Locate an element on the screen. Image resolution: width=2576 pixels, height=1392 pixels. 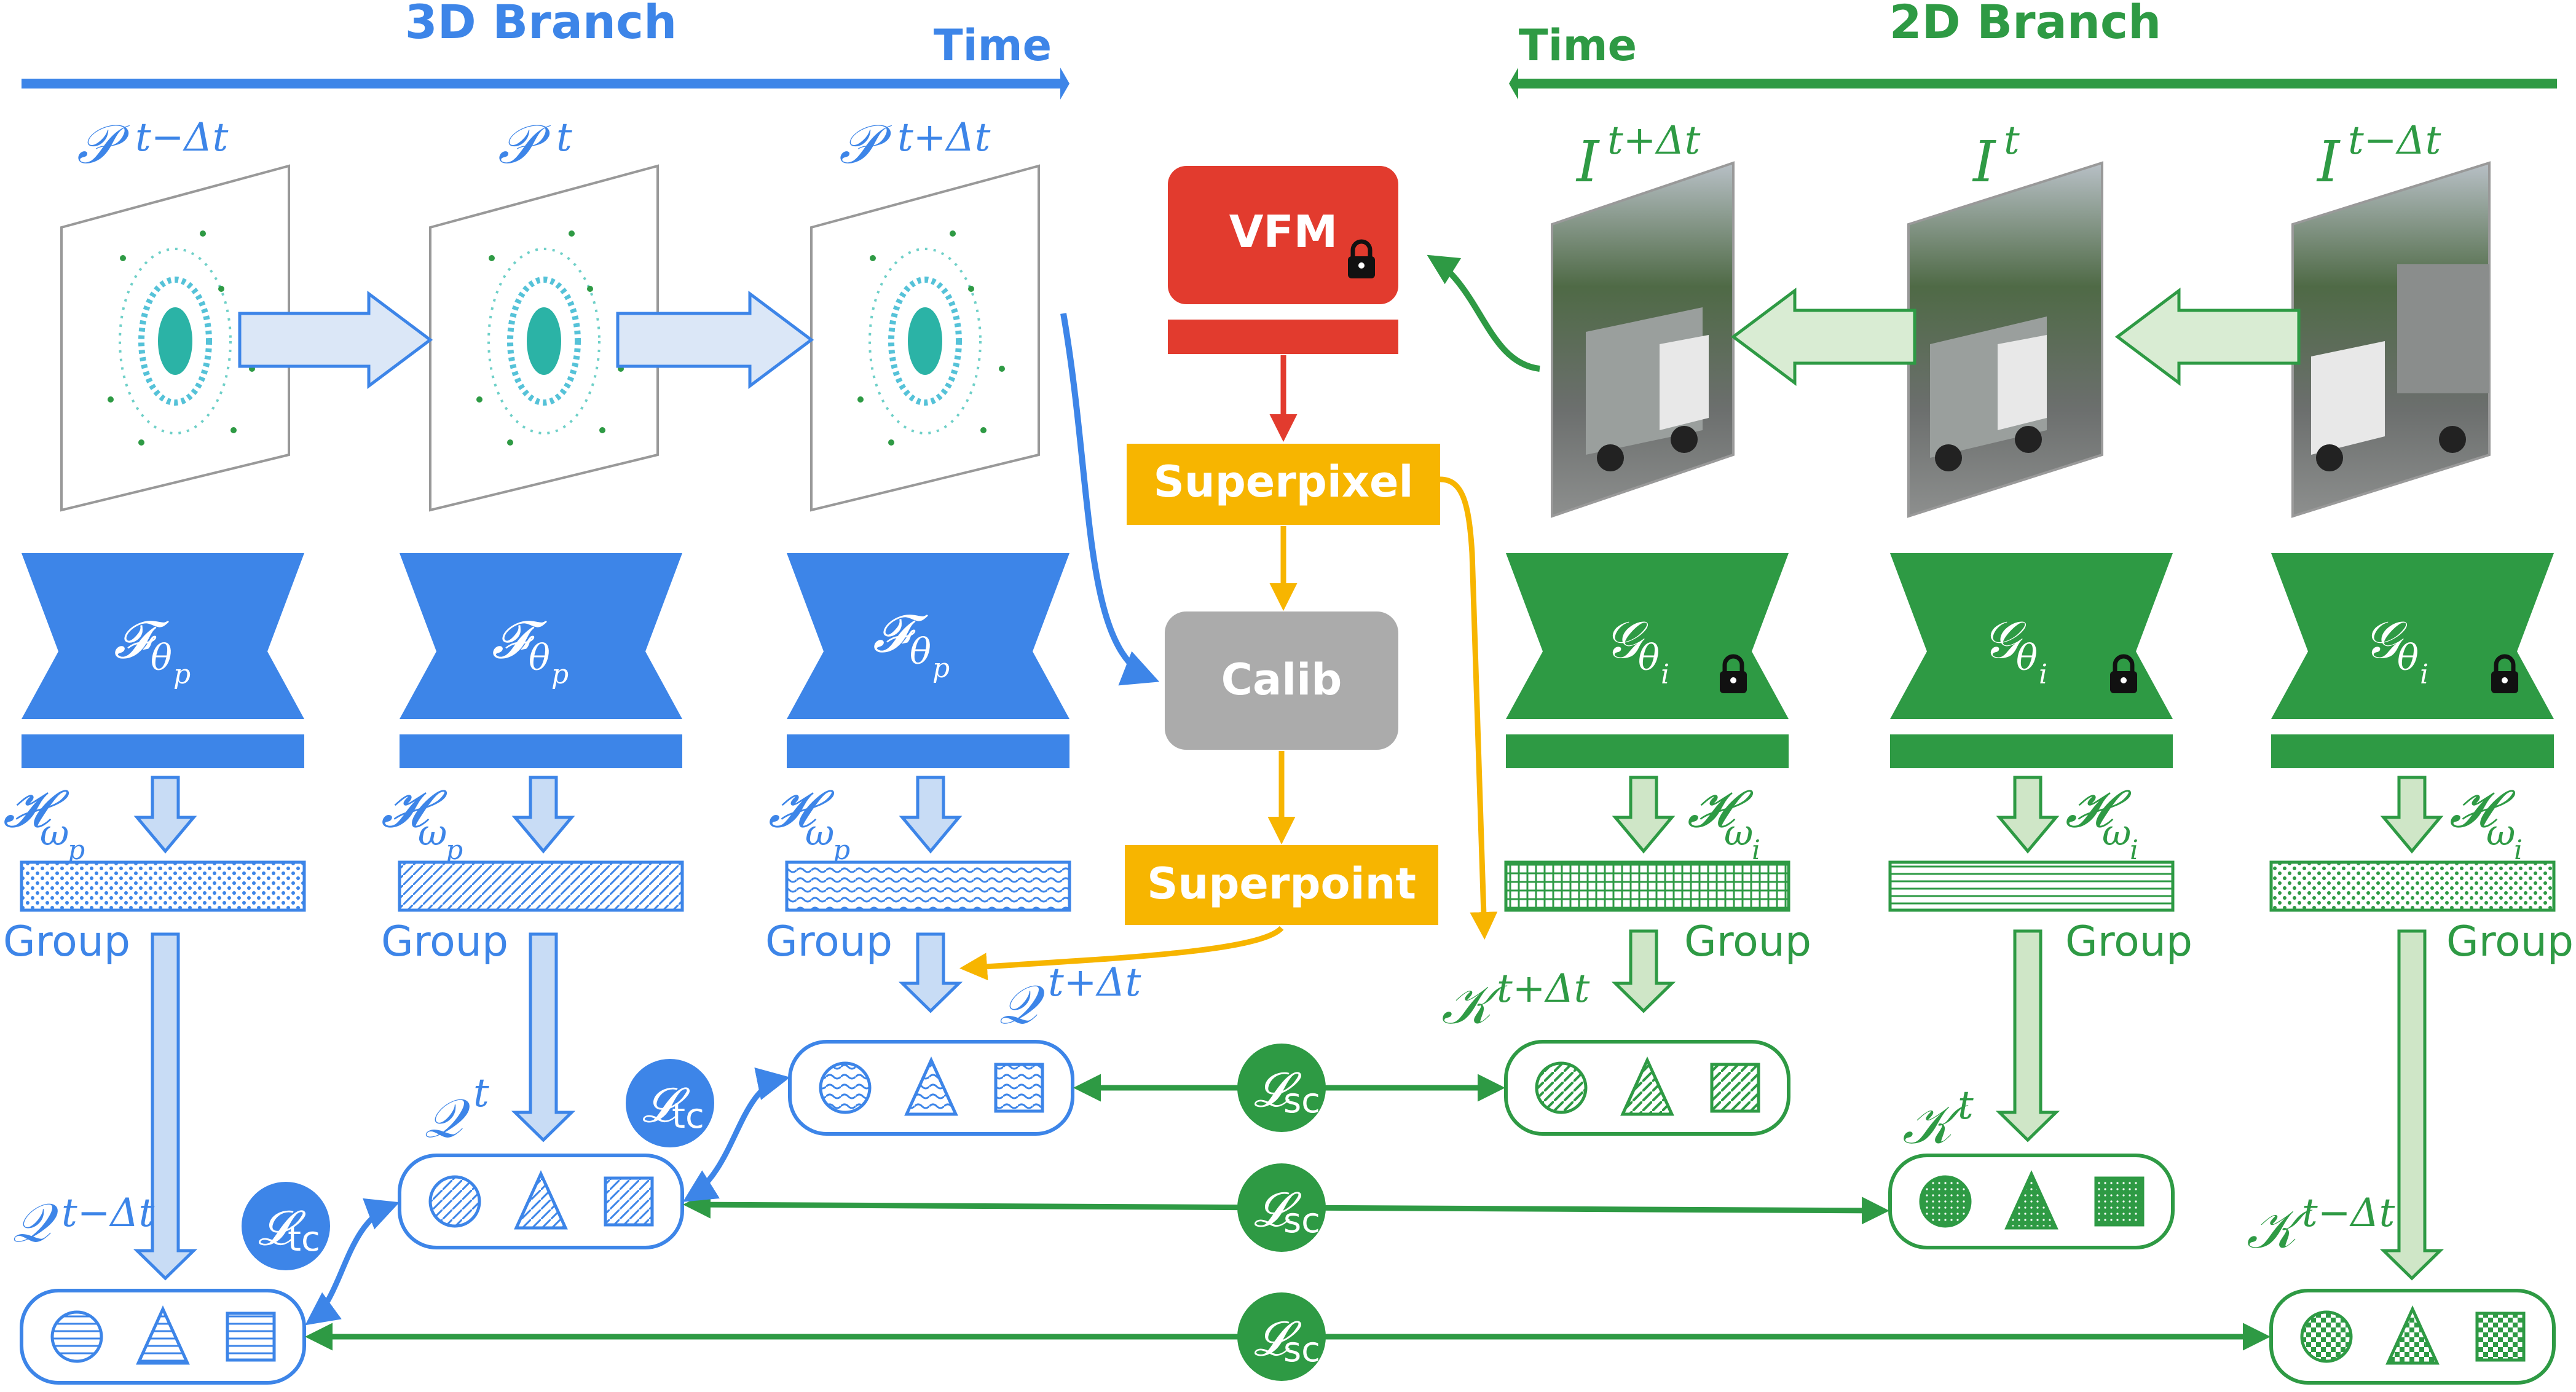
point-cloud-label-0: 𝒫 t−Δt is located at coordinates (153, 144).